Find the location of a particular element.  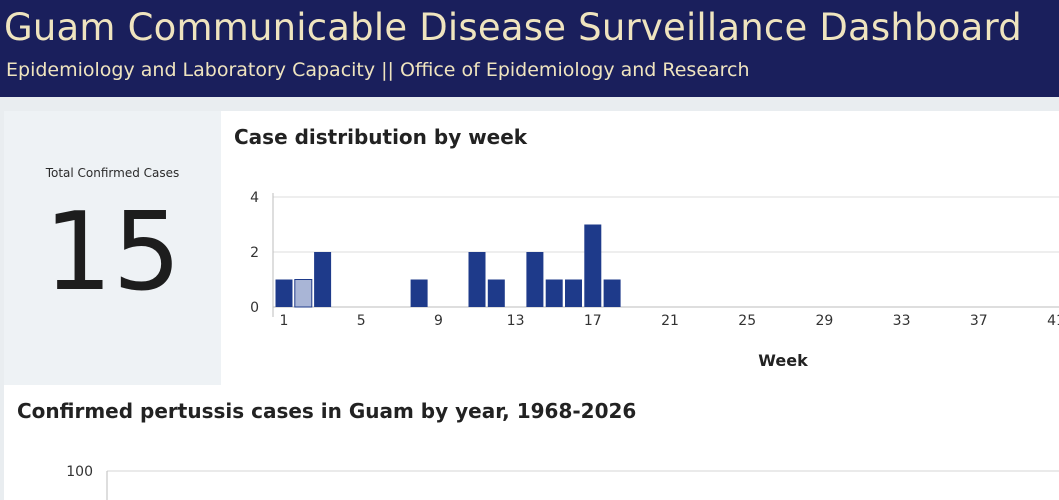

x-tick-label: 9 is located at coordinates (438, 321).